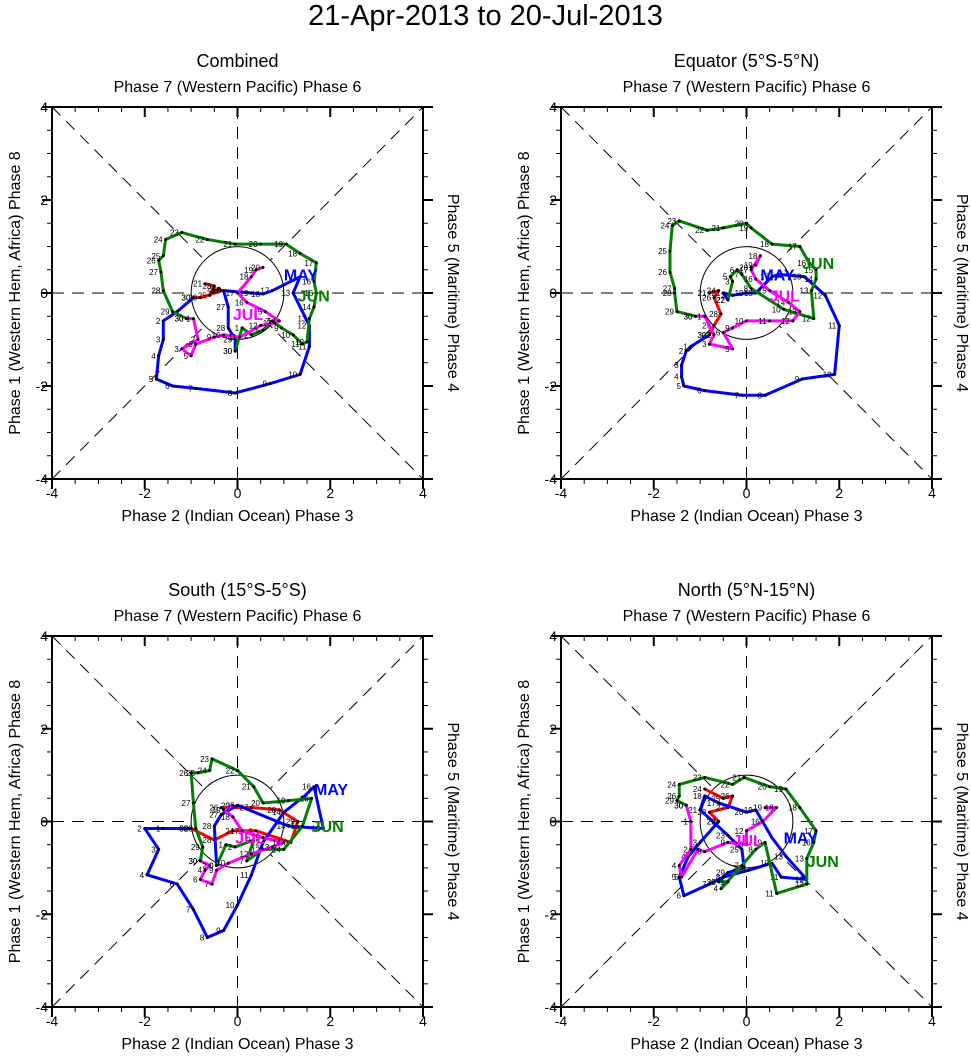  What do you see at coordinates (747, 616) in the screenshot?
I see `top-axis-label: Phase 7 (Western Pacific) Phase 6` at bounding box center [747, 616].